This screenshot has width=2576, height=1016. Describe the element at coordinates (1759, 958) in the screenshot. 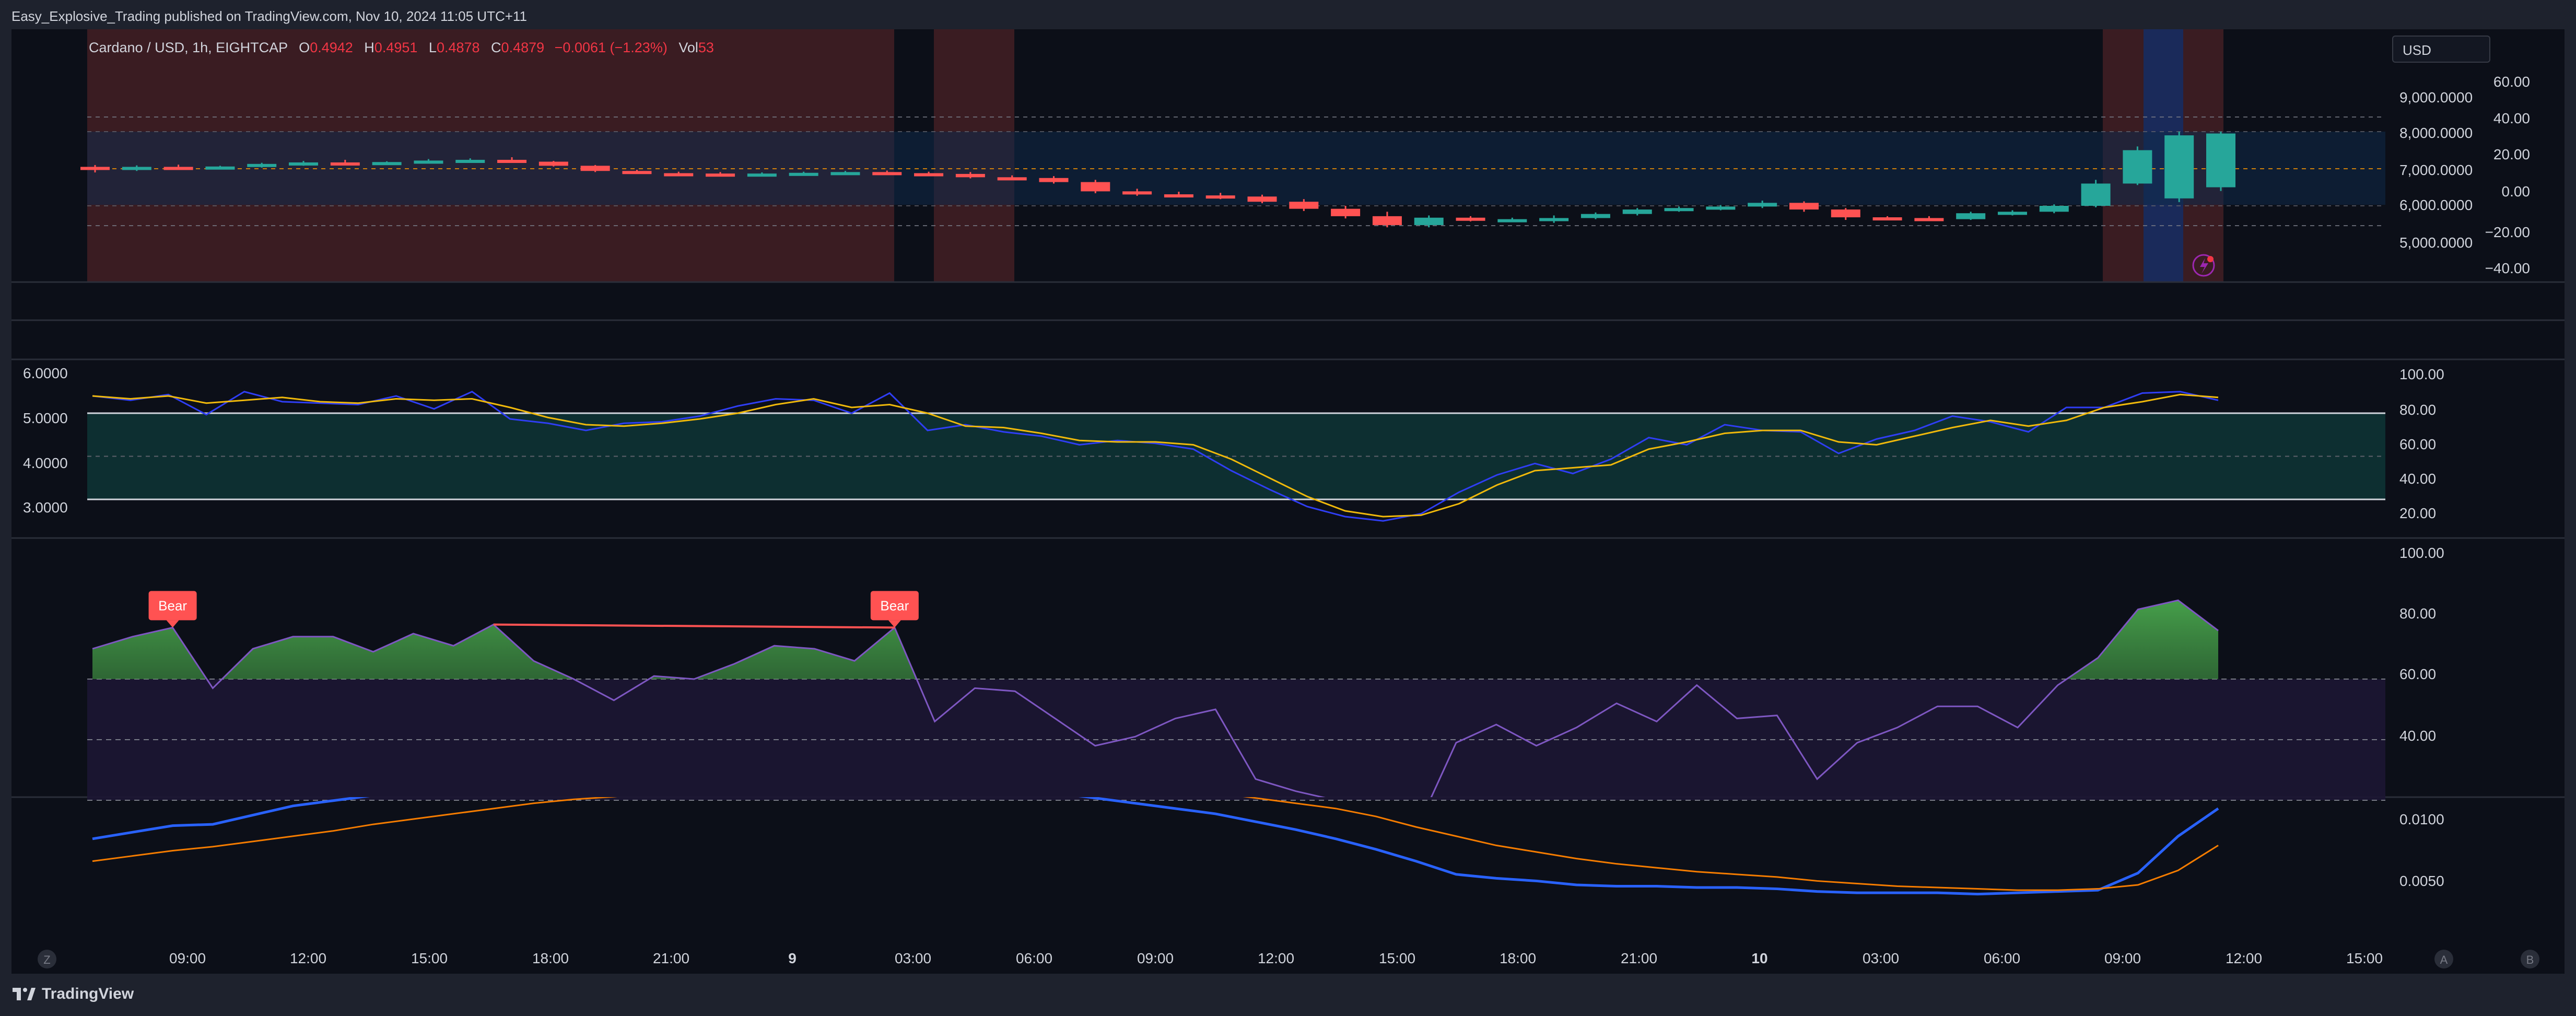

I see `time-axis-label: 10` at that location.